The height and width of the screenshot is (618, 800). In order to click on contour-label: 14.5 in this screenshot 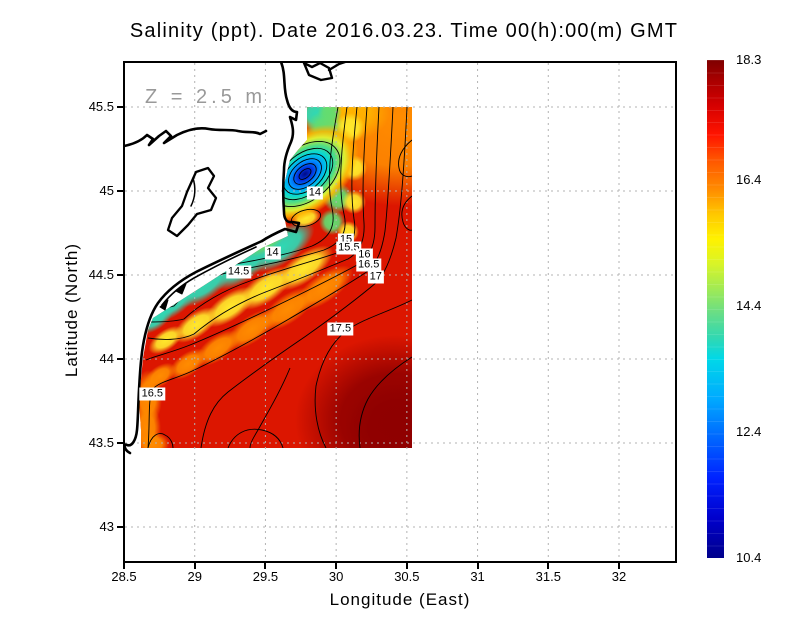, I will do `click(238, 272)`.